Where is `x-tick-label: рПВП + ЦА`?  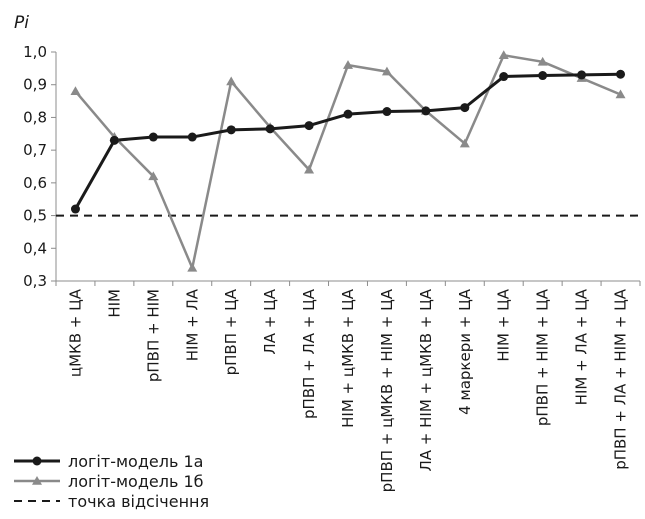
x-tick-label: рПВП + ЦА is located at coordinates (231, 331).